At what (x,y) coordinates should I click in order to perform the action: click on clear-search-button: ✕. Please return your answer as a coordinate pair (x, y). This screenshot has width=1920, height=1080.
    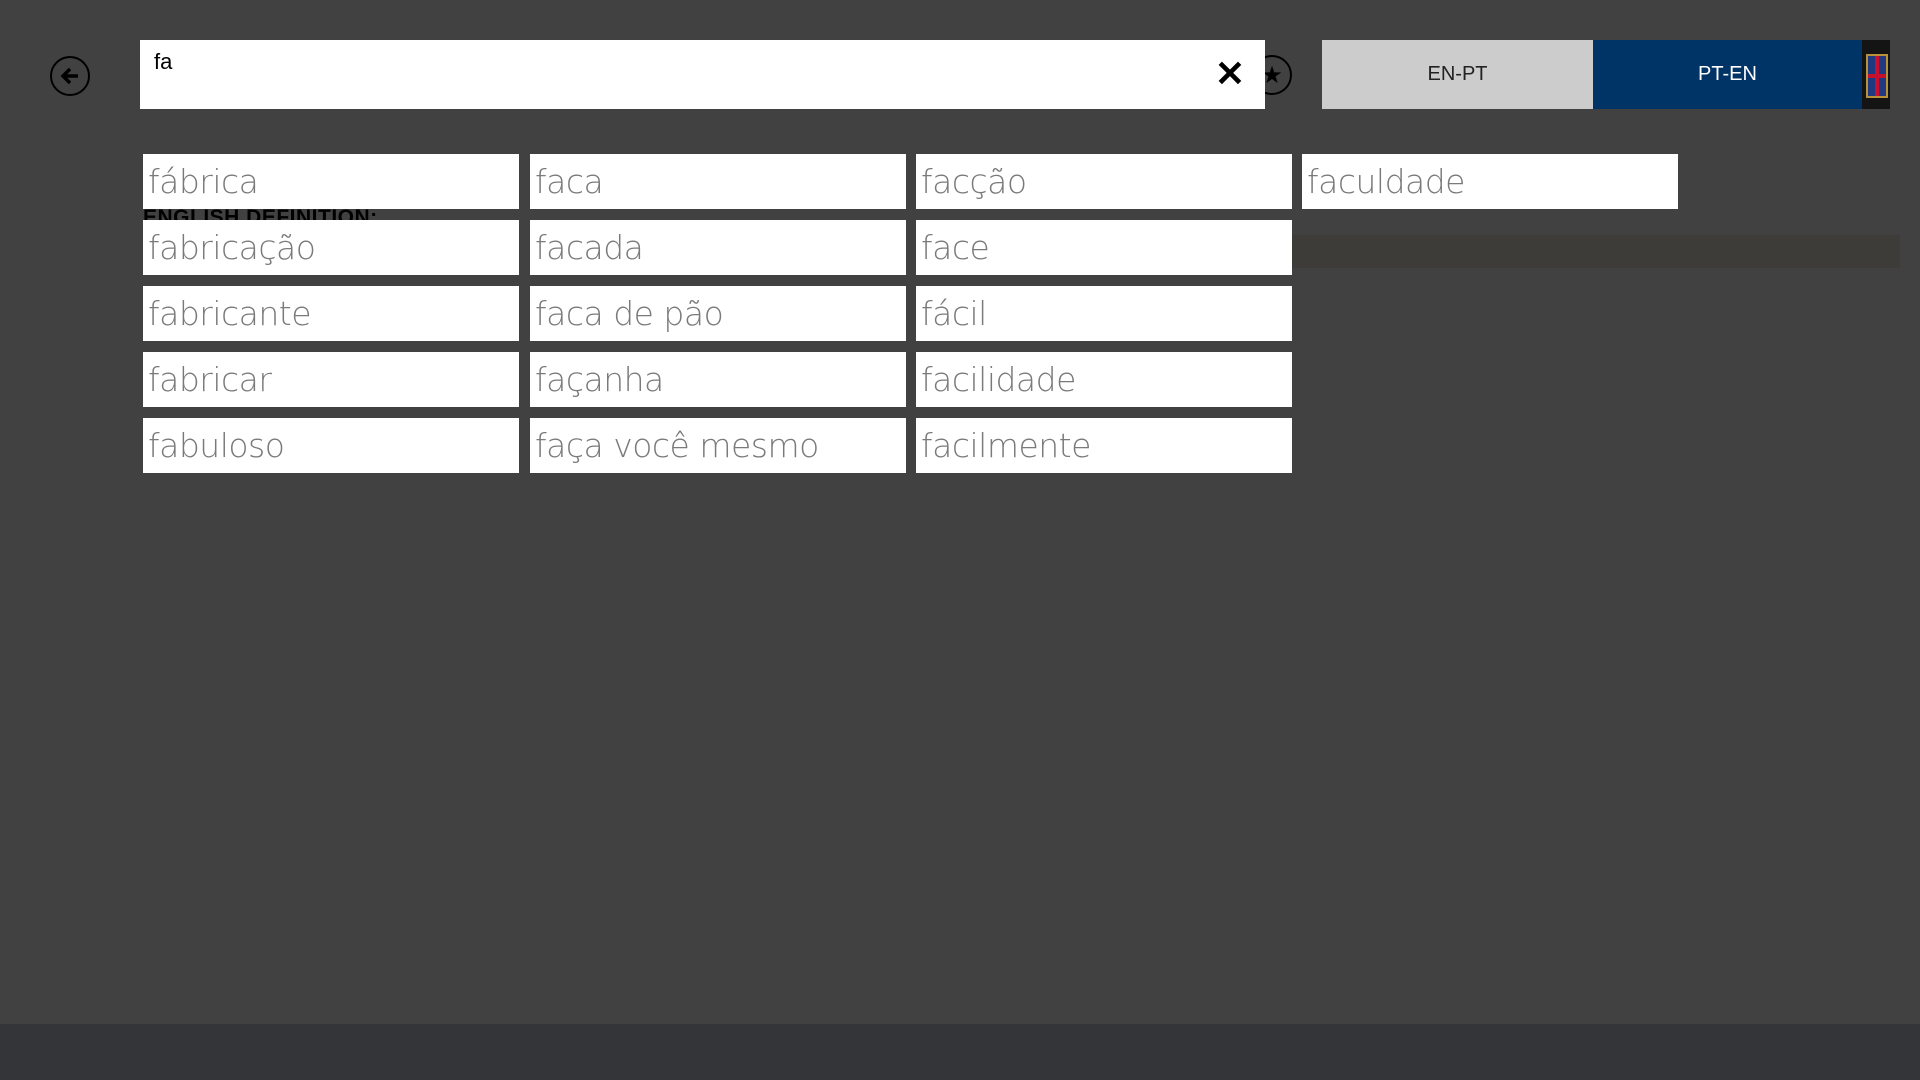
    Looking at the image, I should click on (1229, 73).